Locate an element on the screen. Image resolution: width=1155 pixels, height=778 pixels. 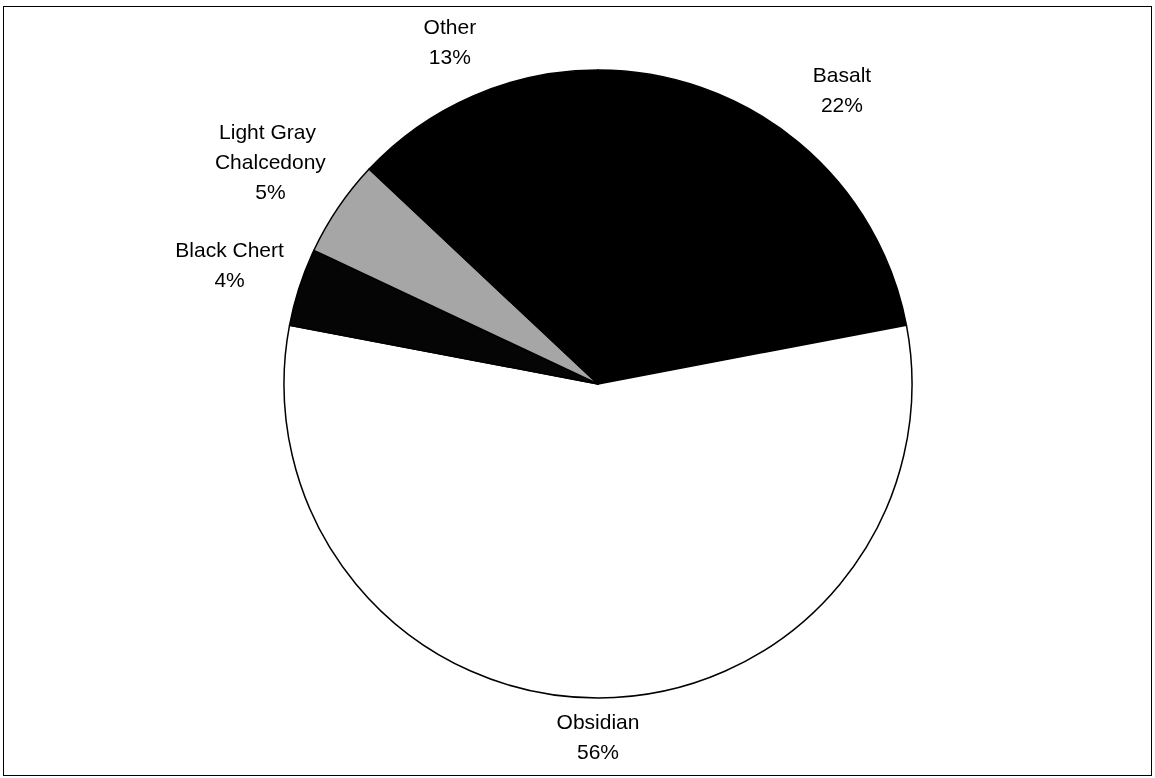
slice-label: Basalt is located at coordinates (842, 74).